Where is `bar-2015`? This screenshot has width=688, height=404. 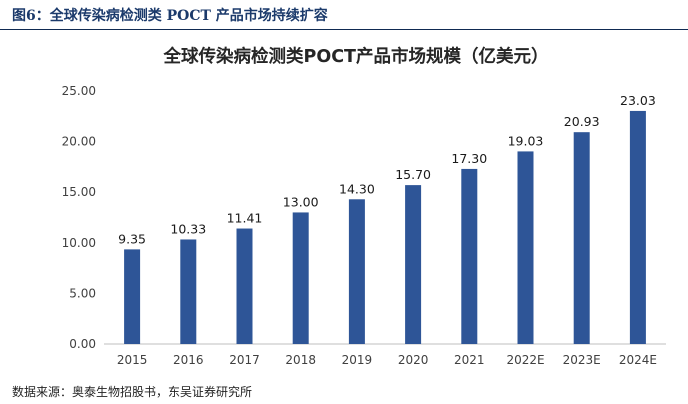 bar-2015 is located at coordinates (132, 296).